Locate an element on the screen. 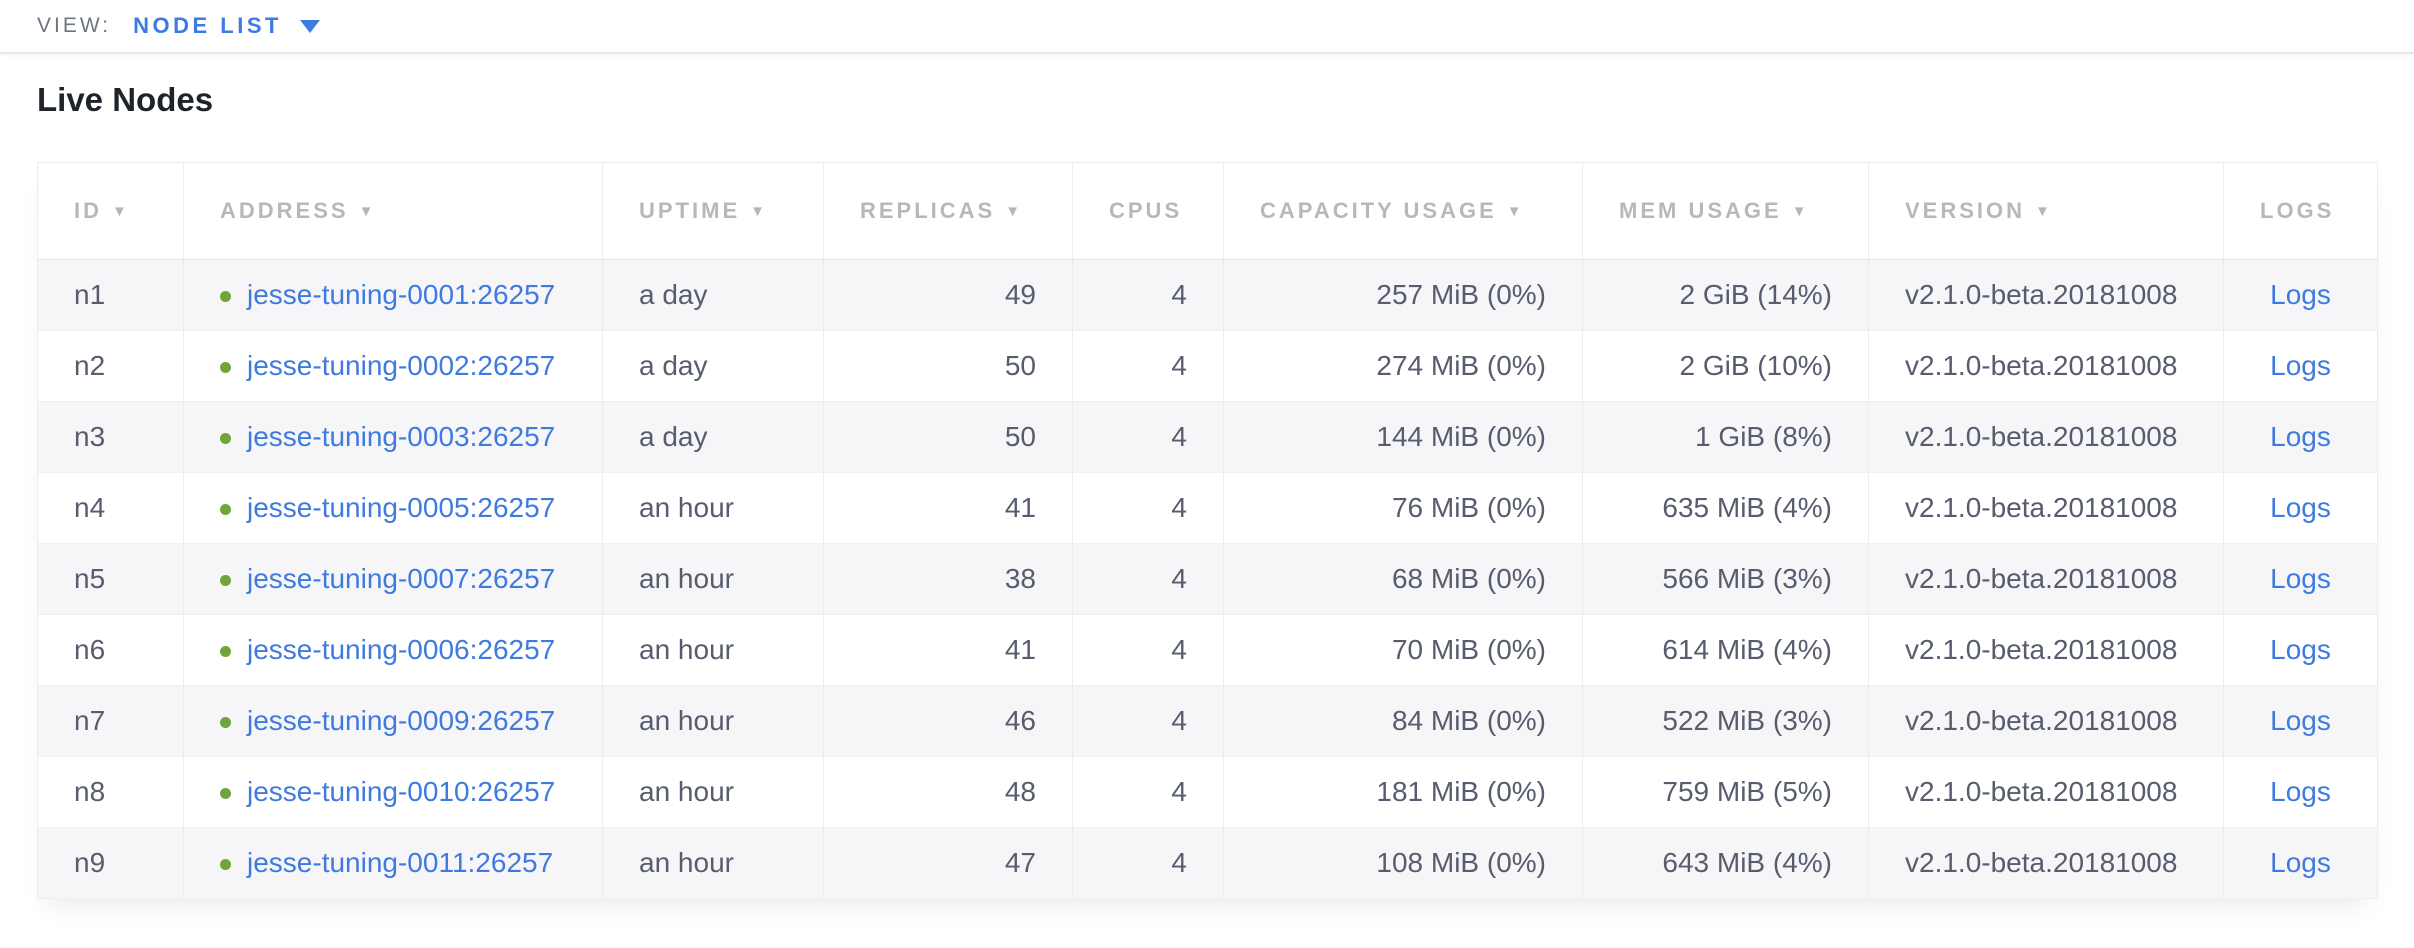 The height and width of the screenshot is (948, 2414). cell-id: n3 is located at coordinates (110, 437).